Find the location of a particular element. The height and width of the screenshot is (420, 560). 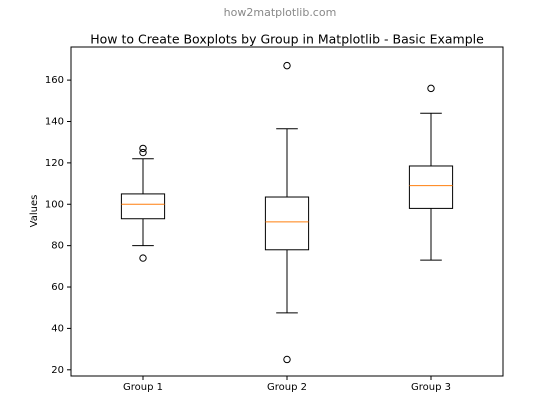

y-tick-label: 40 is located at coordinates (57, 328).